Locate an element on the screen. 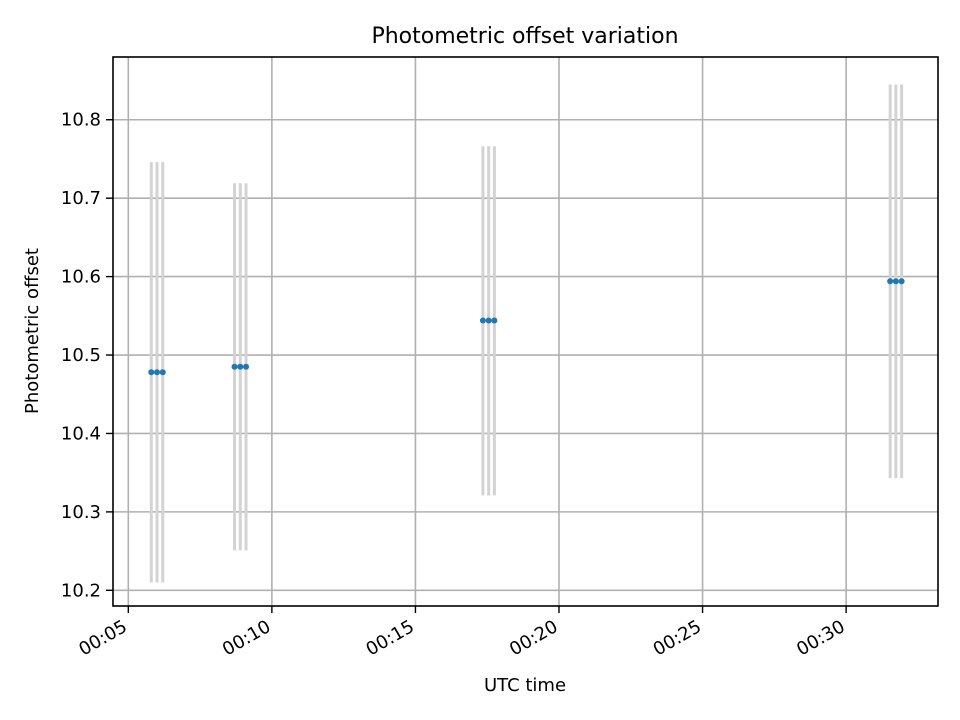 The height and width of the screenshot is (720, 960). y-tick-label: 10.5 is located at coordinates (81, 355).